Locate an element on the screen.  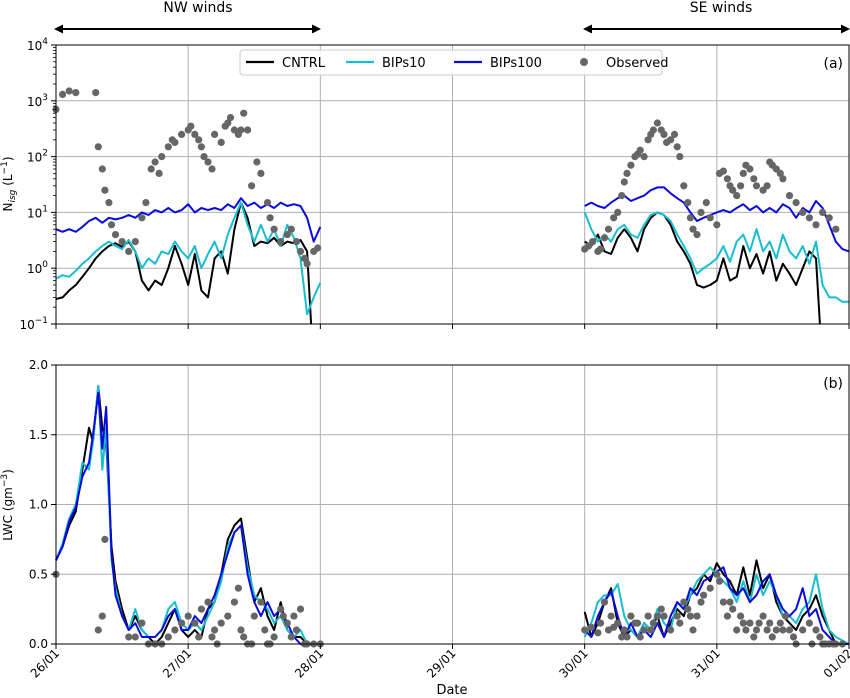
x-tick-label: 29/01 is located at coordinates (441, 663).